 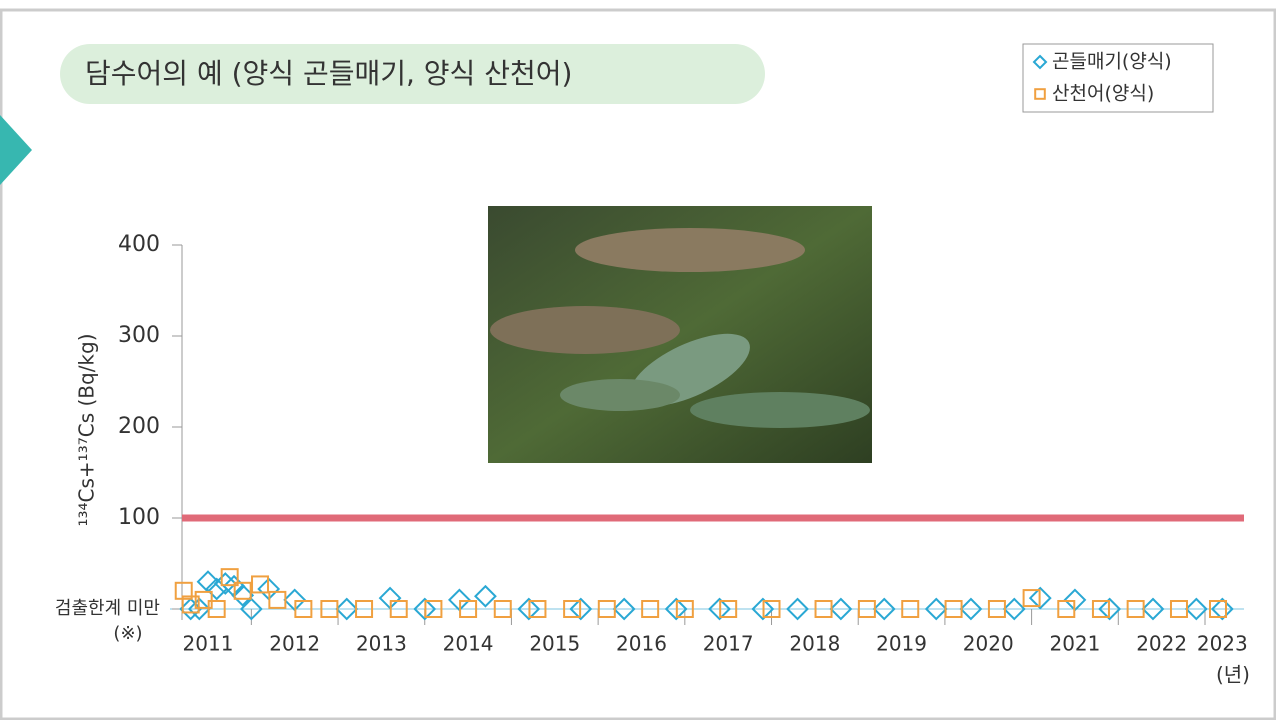 I want to click on y-tick-label: 300, so click(x=139, y=335).